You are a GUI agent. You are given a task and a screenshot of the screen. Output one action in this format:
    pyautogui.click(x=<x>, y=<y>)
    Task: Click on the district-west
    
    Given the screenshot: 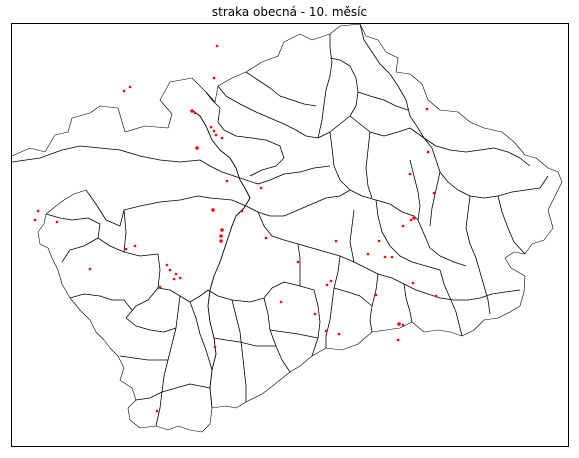 What is the action you would take?
    pyautogui.click(x=171, y=165)
    